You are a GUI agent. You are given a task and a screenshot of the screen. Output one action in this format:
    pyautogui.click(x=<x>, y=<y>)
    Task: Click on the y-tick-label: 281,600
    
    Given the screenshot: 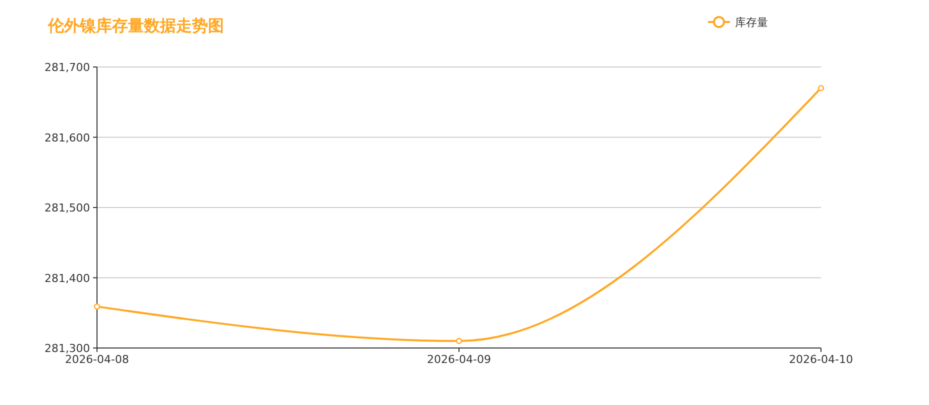 What is the action you would take?
    pyautogui.click(x=67, y=137)
    